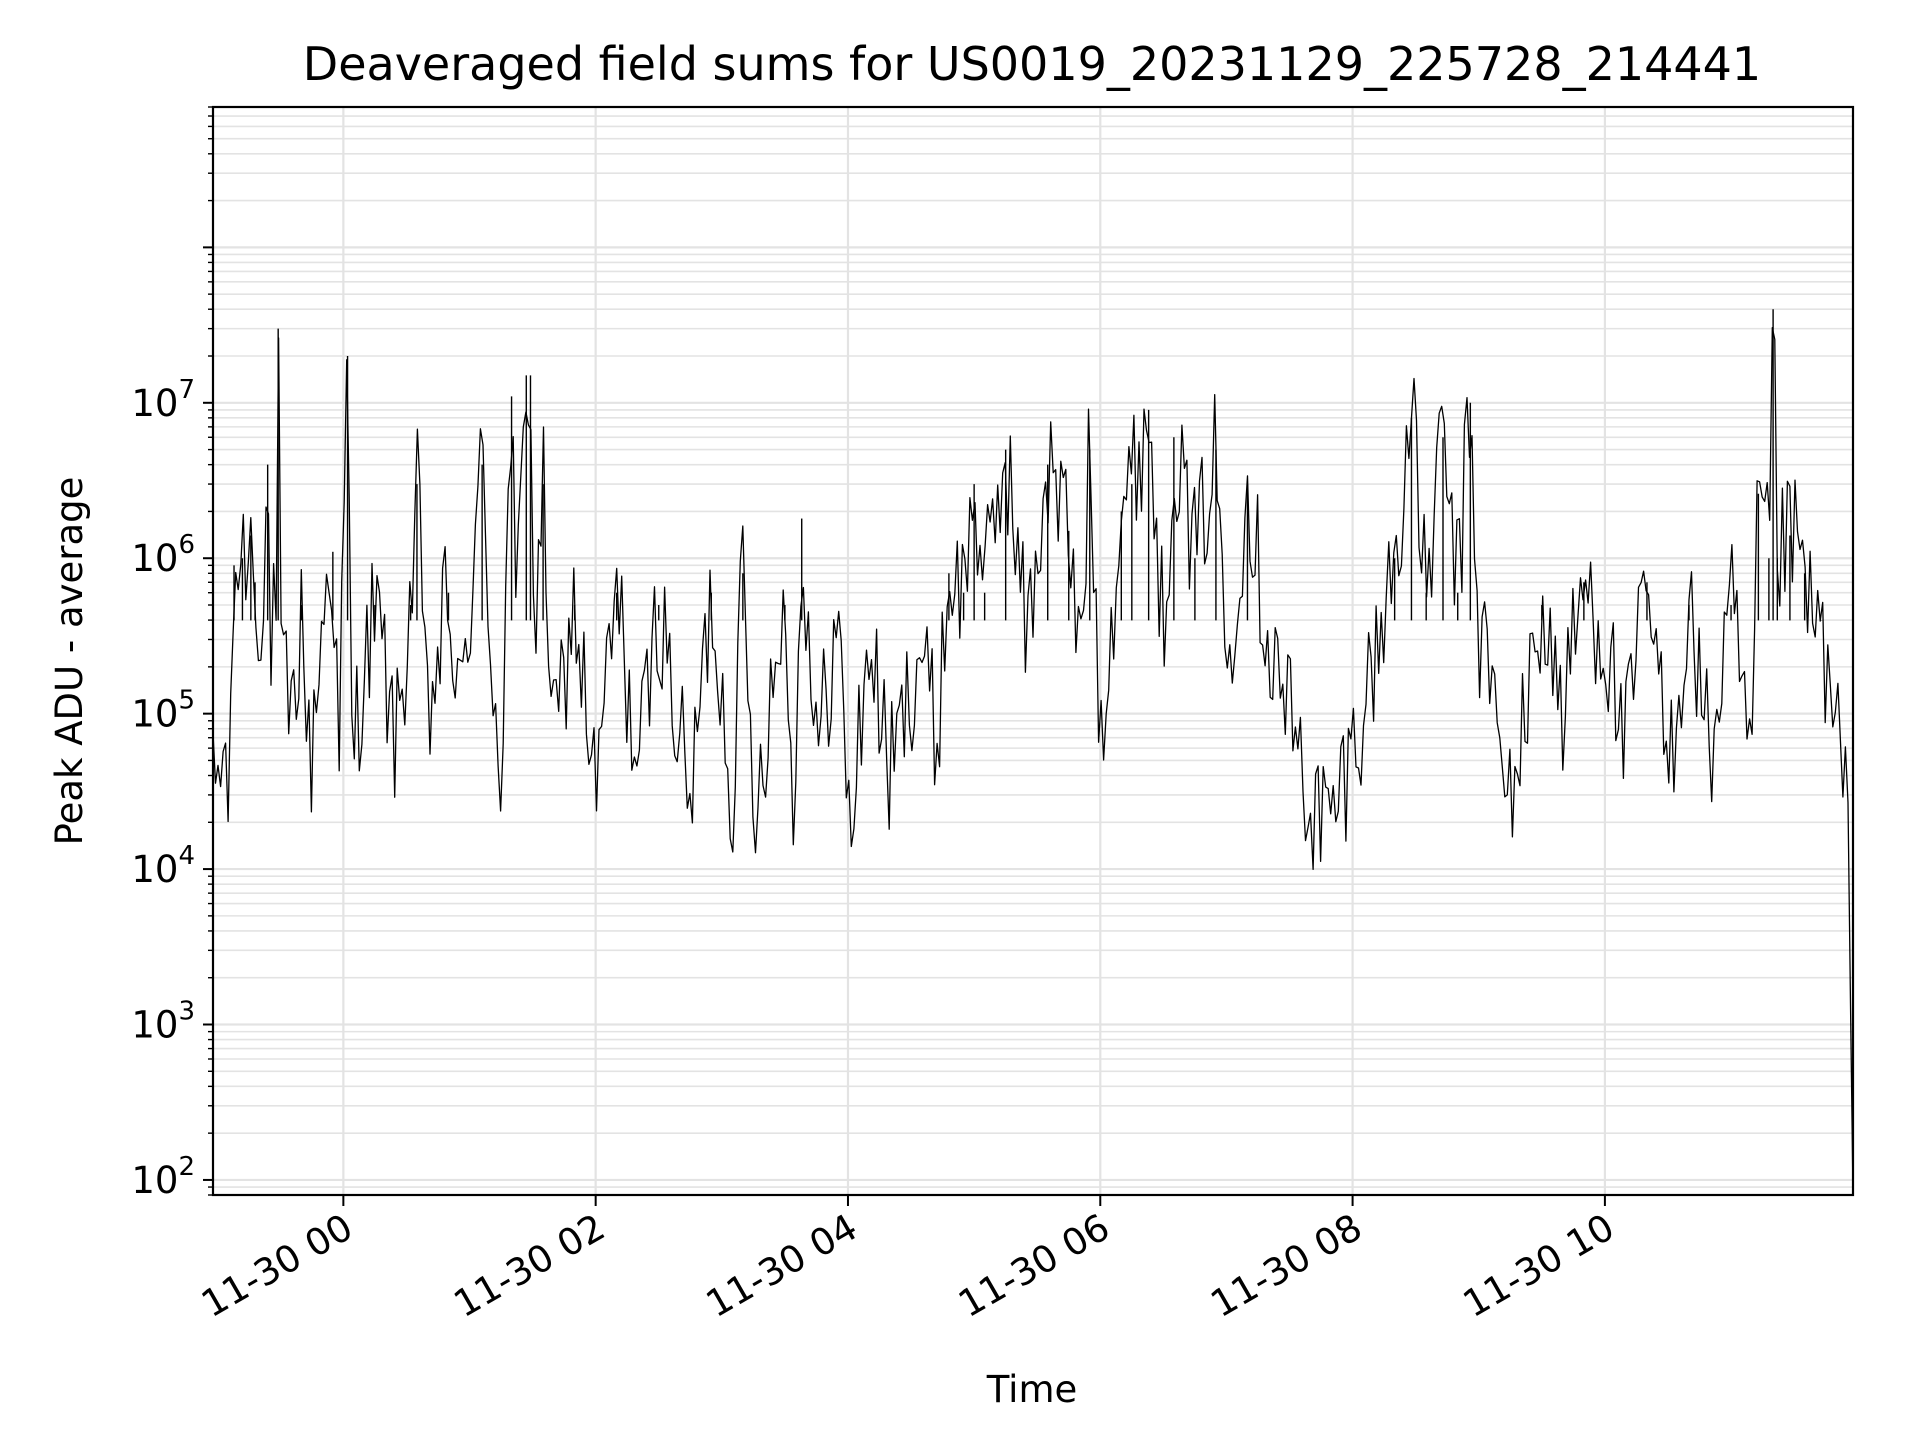 This screenshot has width=1920, height=1440. I want to click on y-axis-label: Peak ADU - average, so click(69, 661).